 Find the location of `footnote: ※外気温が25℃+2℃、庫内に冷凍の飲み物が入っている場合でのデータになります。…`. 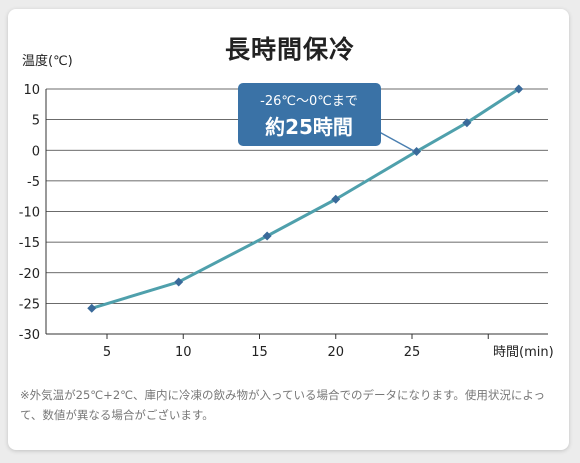

footnote: ※外気温が25℃+2℃、庫内に冷凍の飲み物が入っている場合でのデータになります。… is located at coordinates (282, 405).